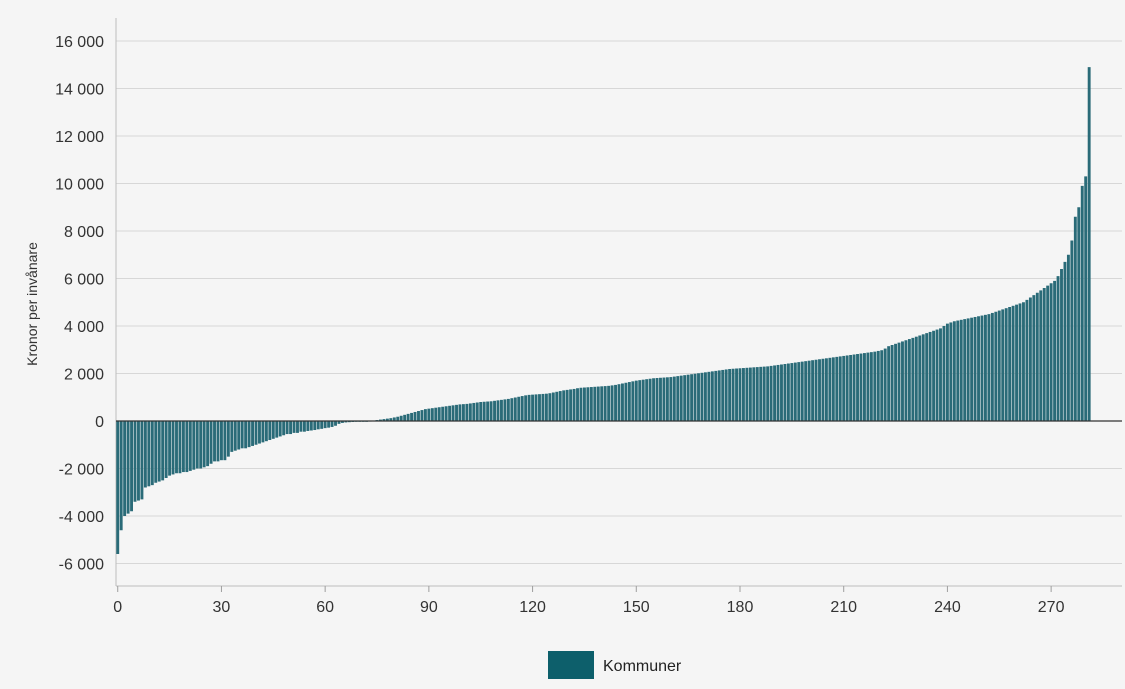 The width and height of the screenshot is (1125, 689). What do you see at coordinates (79, 42) in the screenshot?
I see `y-tick-label: 16 000` at bounding box center [79, 42].